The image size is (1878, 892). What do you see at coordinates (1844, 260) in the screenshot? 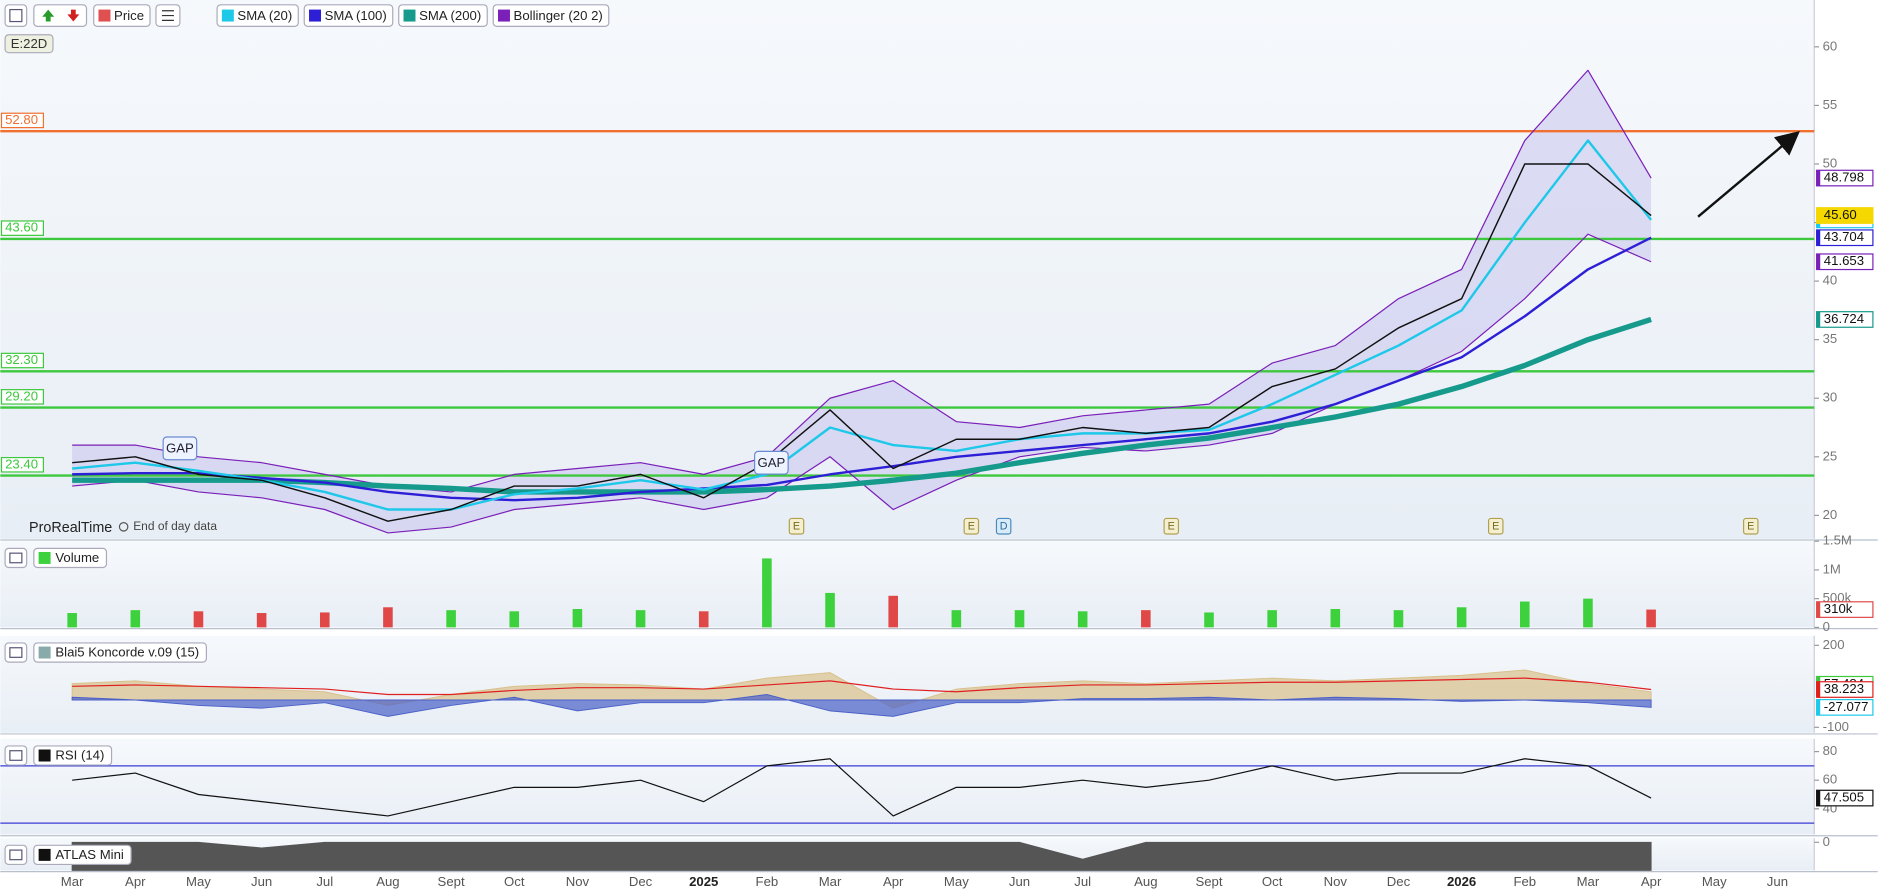
I see `value-tag-label: 41.653` at bounding box center [1844, 260].